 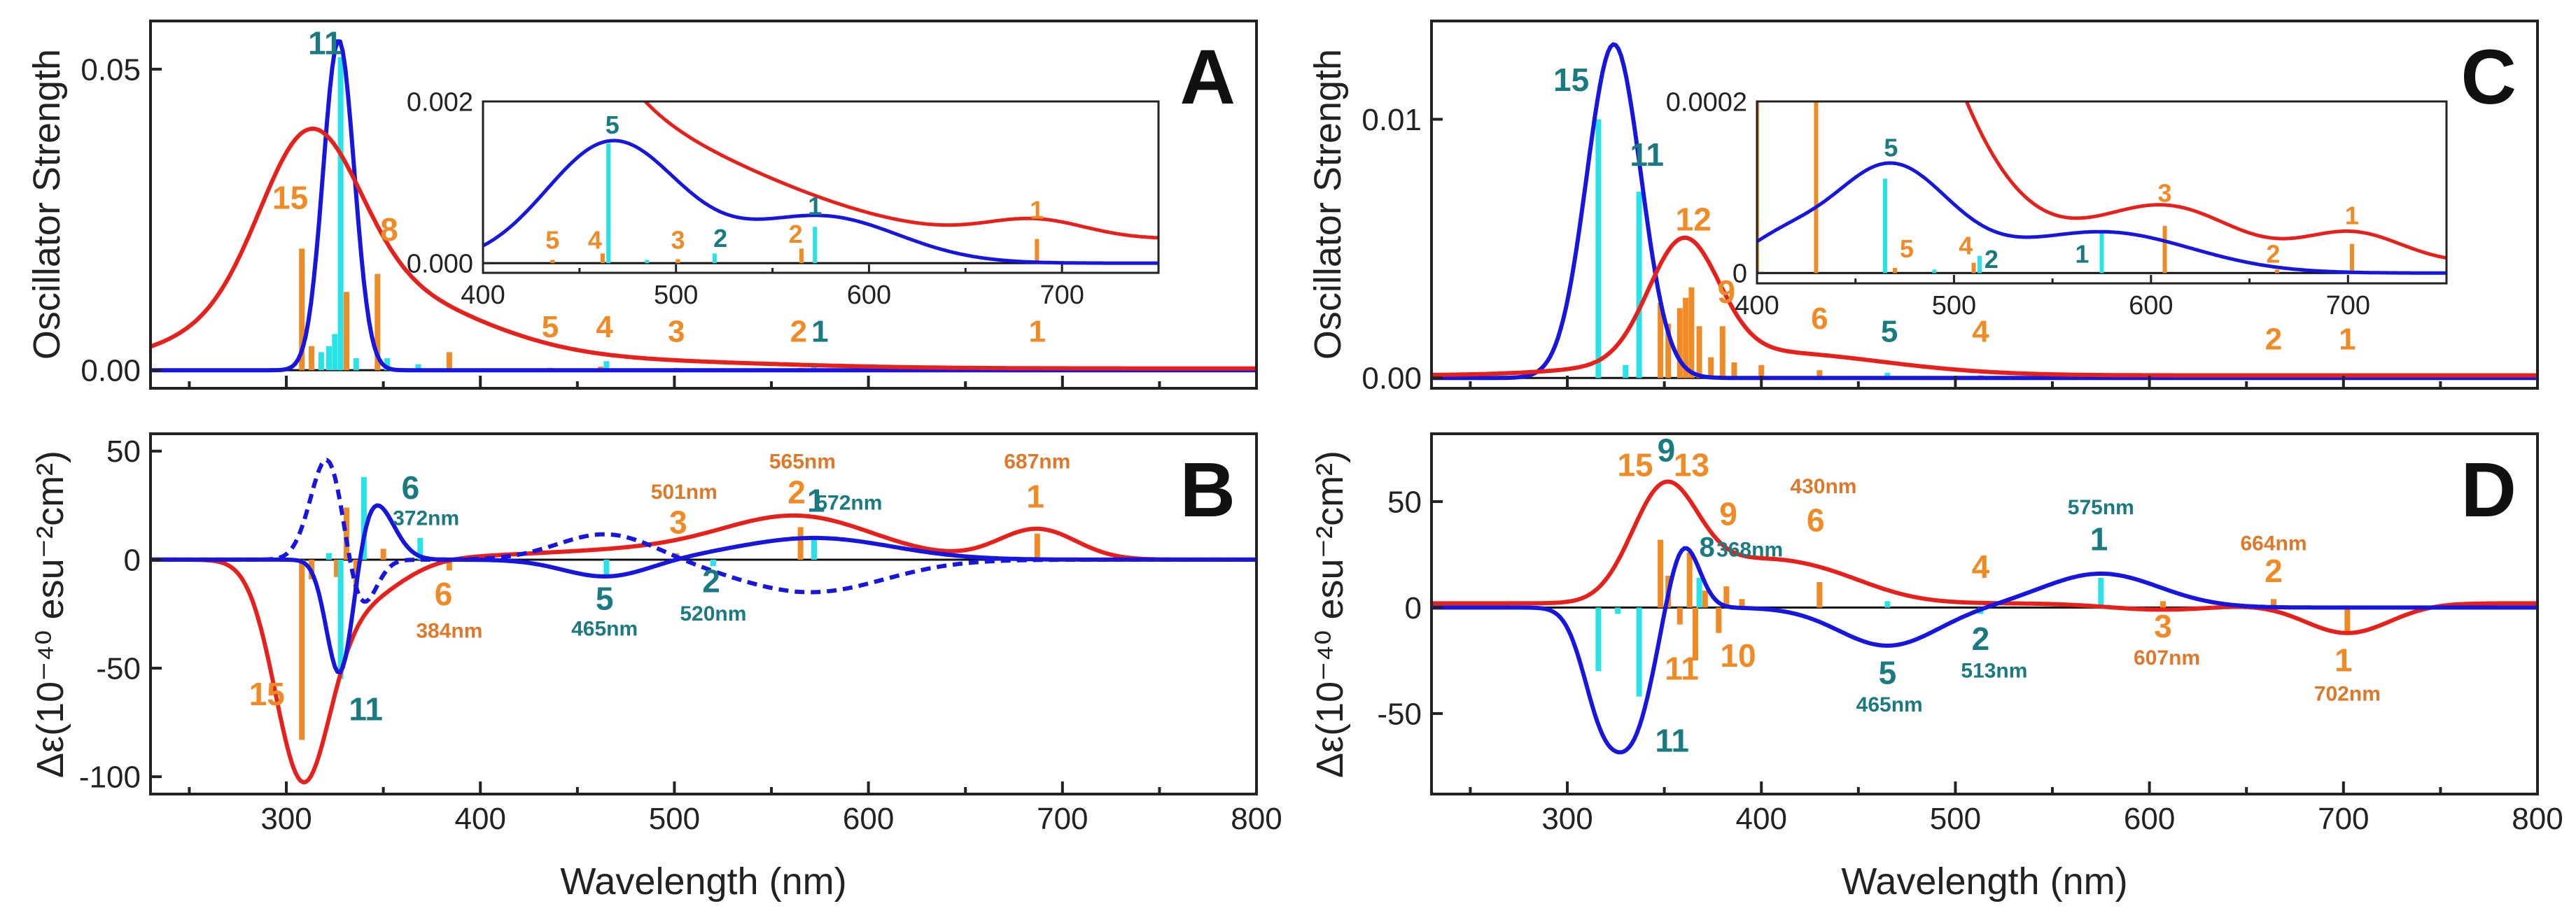 What do you see at coordinates (819, 332) in the screenshot?
I see `panel-A-state-label: 1` at bounding box center [819, 332].